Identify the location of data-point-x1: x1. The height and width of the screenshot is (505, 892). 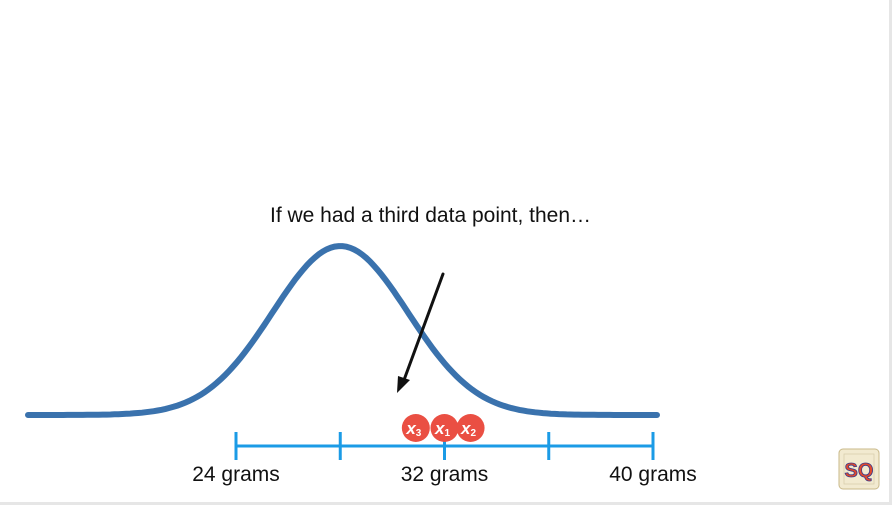
(444, 428).